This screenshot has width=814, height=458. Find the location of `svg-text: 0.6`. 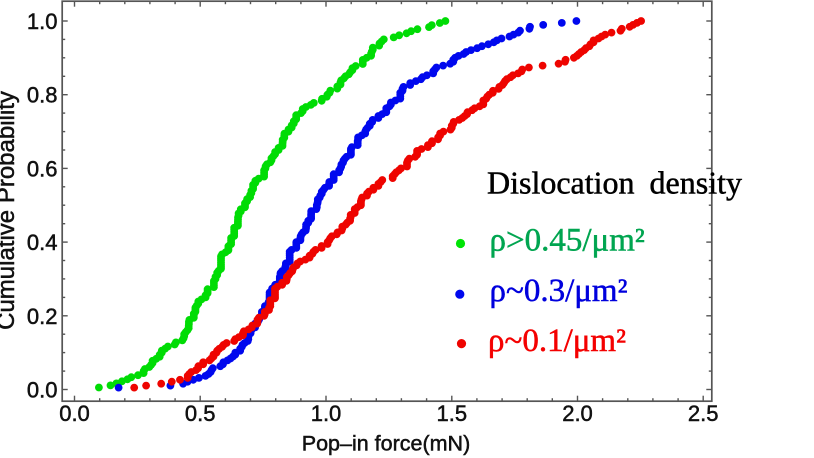

svg-text: 0.6 is located at coordinates (42, 168).